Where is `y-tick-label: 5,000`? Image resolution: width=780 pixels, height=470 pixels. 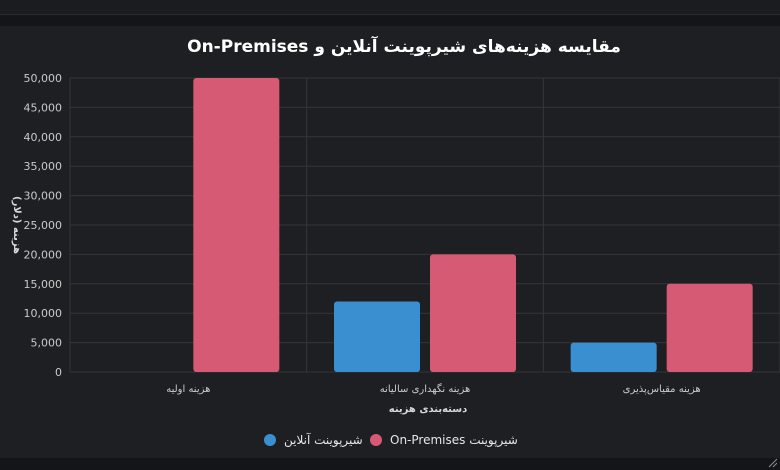
y-tick-label: 5,000 is located at coordinates (47, 343).